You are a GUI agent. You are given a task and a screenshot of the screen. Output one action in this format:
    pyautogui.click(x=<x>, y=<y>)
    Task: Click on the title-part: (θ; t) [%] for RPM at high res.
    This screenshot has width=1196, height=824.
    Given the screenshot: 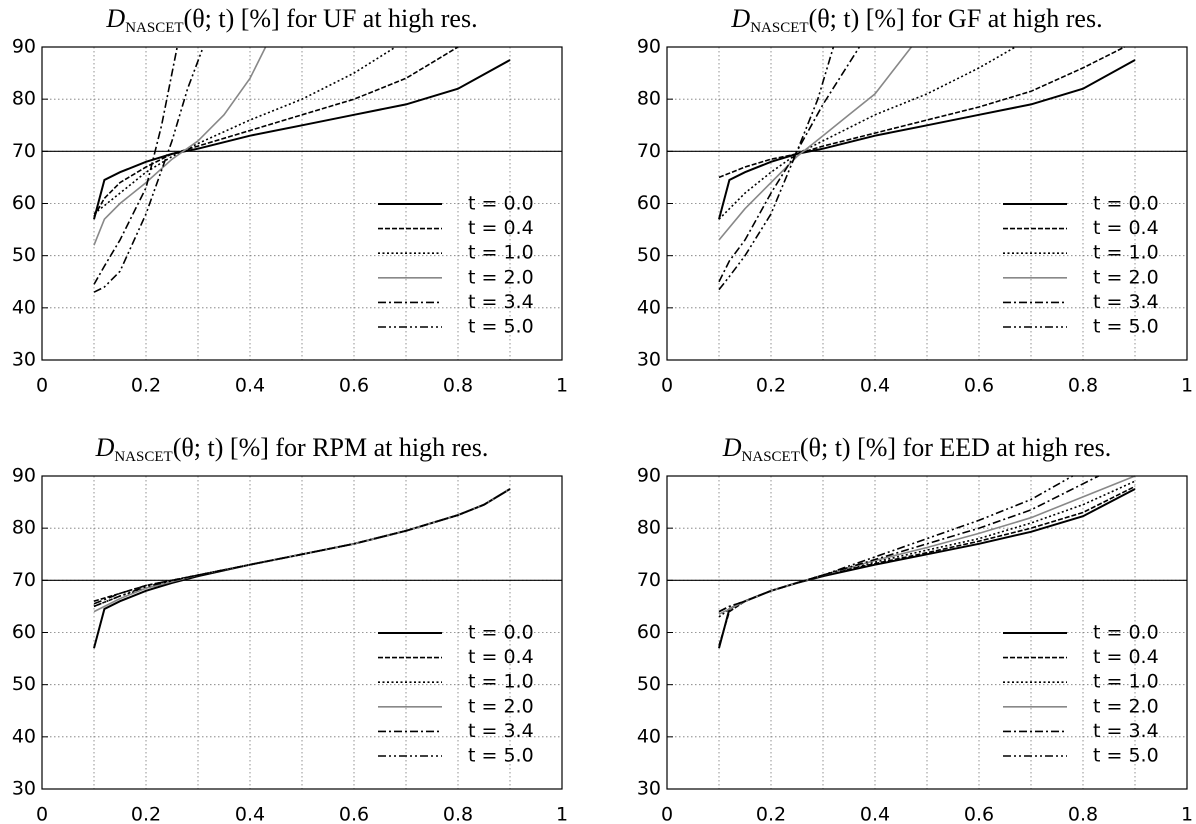 What is the action you would take?
    pyautogui.click(x=331, y=447)
    